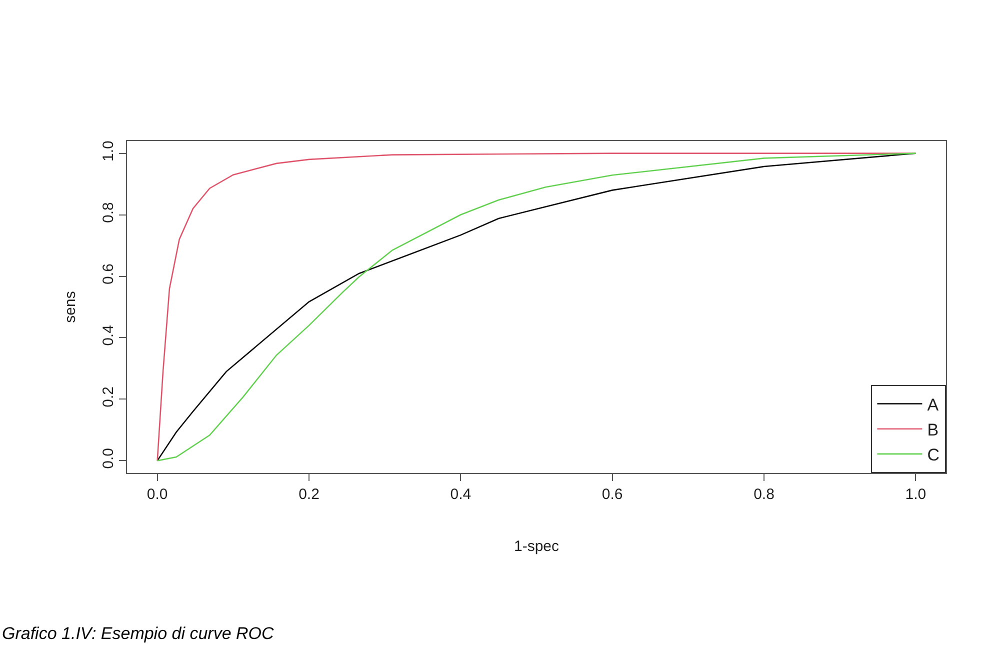 The height and width of the screenshot is (653, 998). Describe the element at coordinates (933, 430) in the screenshot. I see `legend-label: B` at that location.